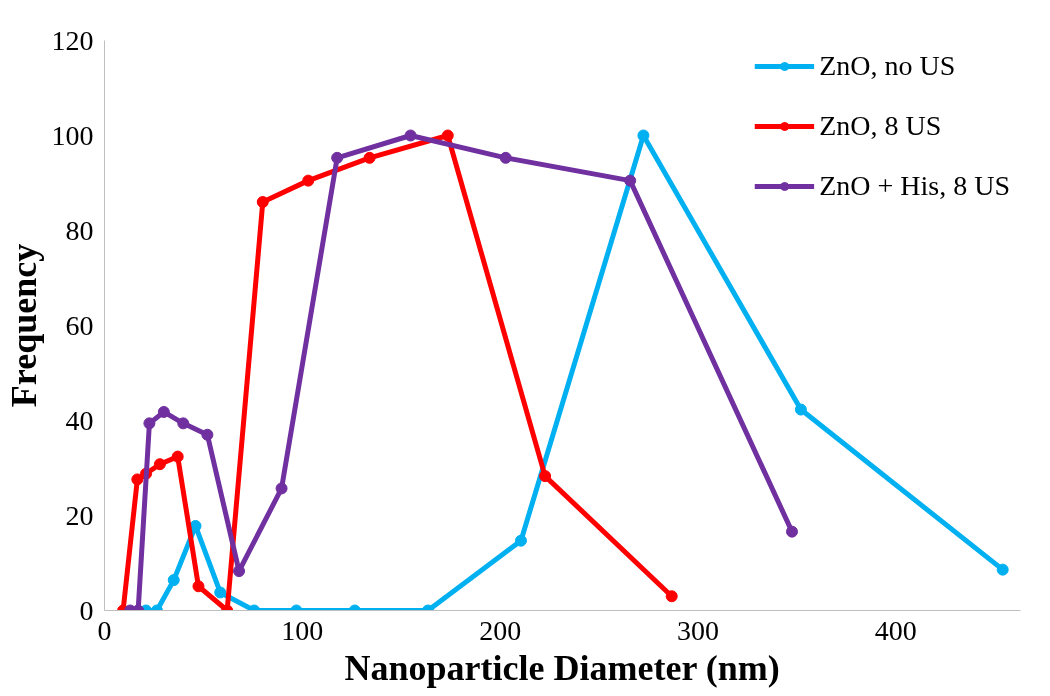 This screenshot has width=1050, height=696. What do you see at coordinates (79, 325) in the screenshot?
I see `y-tick-label: 60` at bounding box center [79, 325].